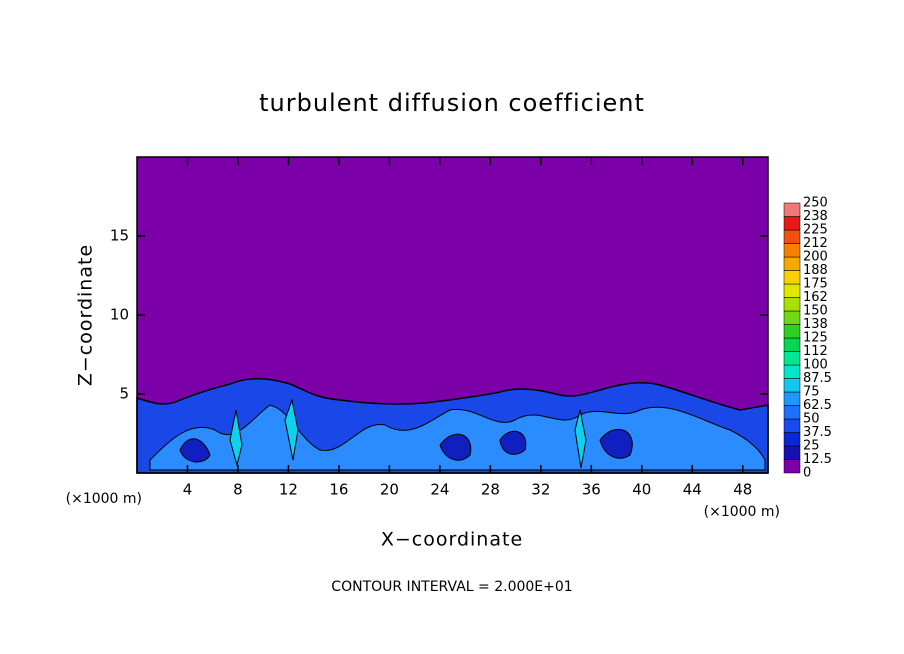  Describe the element at coordinates (811, 446) in the screenshot. I see `colorbar-label: 25` at that location.